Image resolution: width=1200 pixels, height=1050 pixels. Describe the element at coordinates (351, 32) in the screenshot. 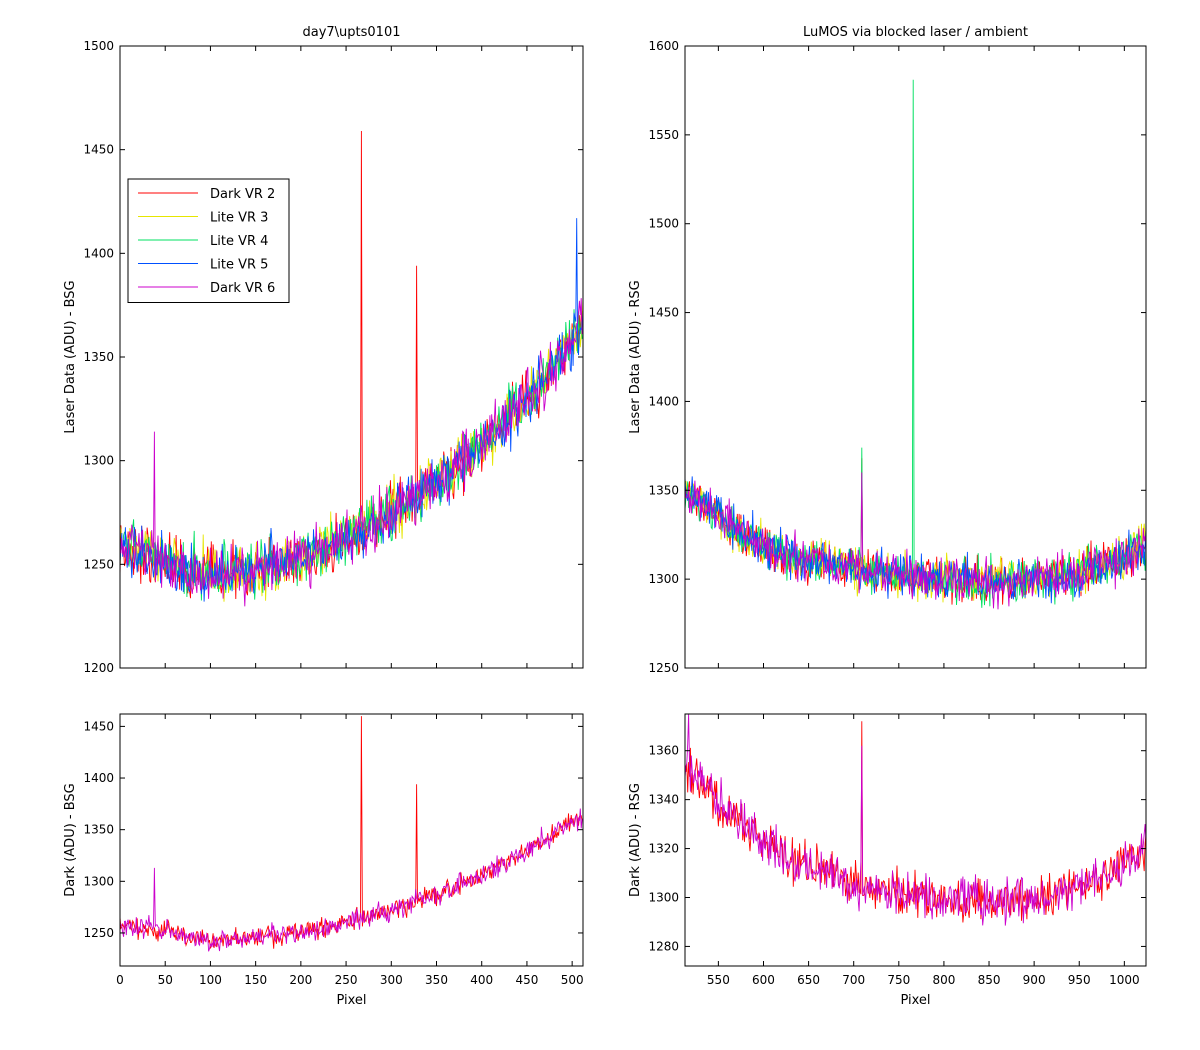

I see `chart-title: day7\upts0101` at that location.